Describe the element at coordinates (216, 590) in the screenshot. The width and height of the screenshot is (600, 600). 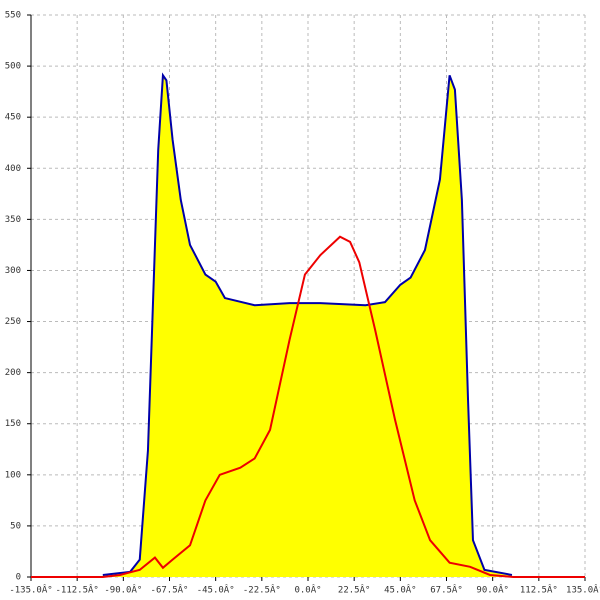
I see `x-tick-label: -45.0Â°` at that location.